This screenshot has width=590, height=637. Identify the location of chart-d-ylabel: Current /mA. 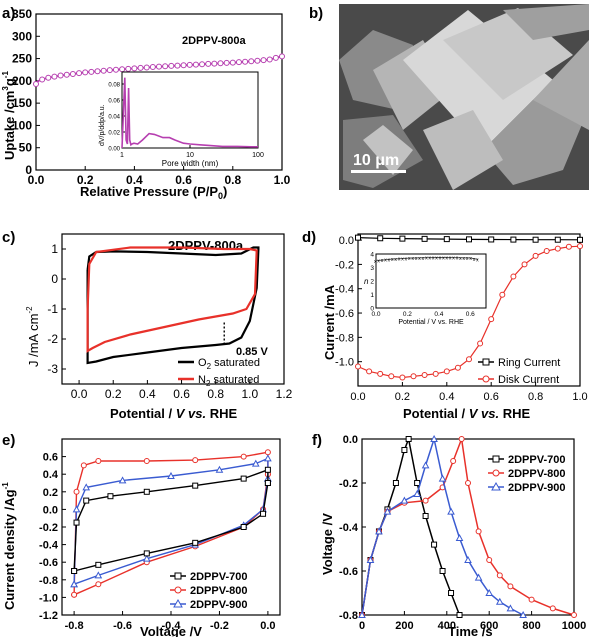
(329, 322).